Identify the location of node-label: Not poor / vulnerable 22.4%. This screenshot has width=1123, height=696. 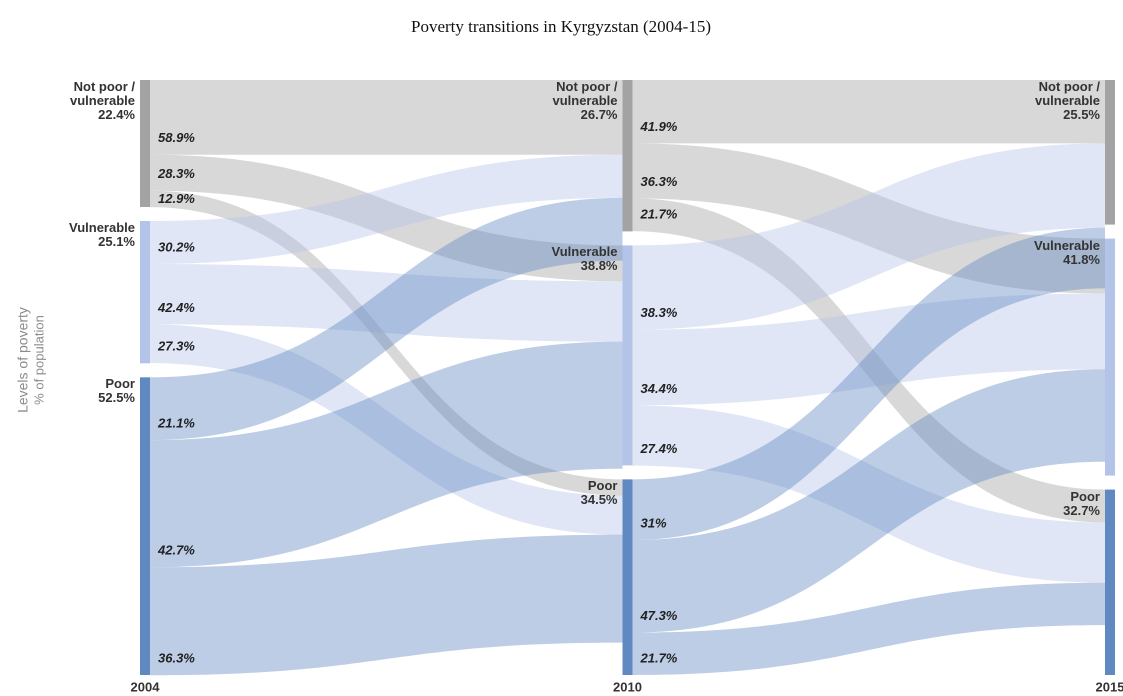
(89, 101).